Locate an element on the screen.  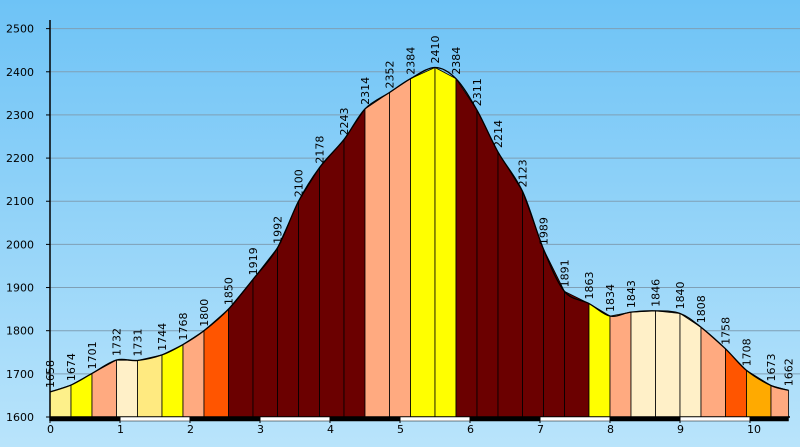
y-tick-label-2000: 2000 is located at coordinates (20, 244).